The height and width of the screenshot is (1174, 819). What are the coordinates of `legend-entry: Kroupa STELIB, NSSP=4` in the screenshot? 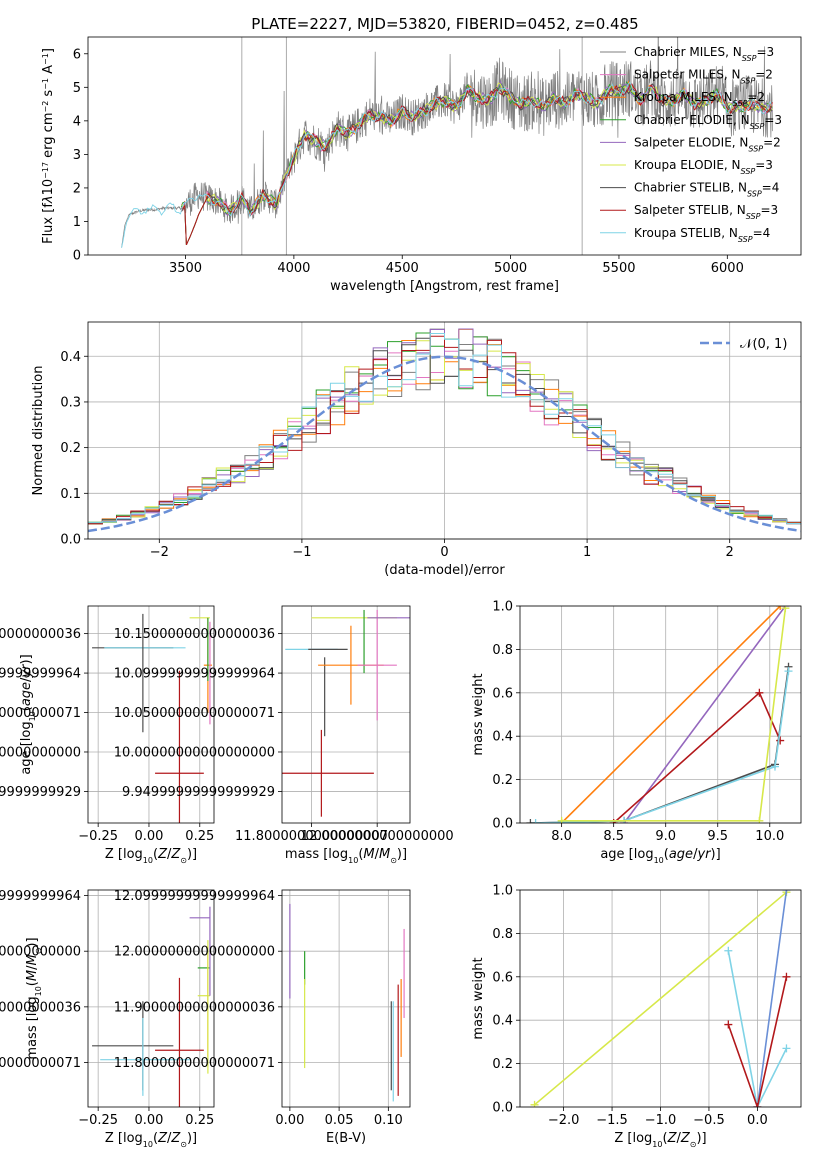 It's located at (702, 235).